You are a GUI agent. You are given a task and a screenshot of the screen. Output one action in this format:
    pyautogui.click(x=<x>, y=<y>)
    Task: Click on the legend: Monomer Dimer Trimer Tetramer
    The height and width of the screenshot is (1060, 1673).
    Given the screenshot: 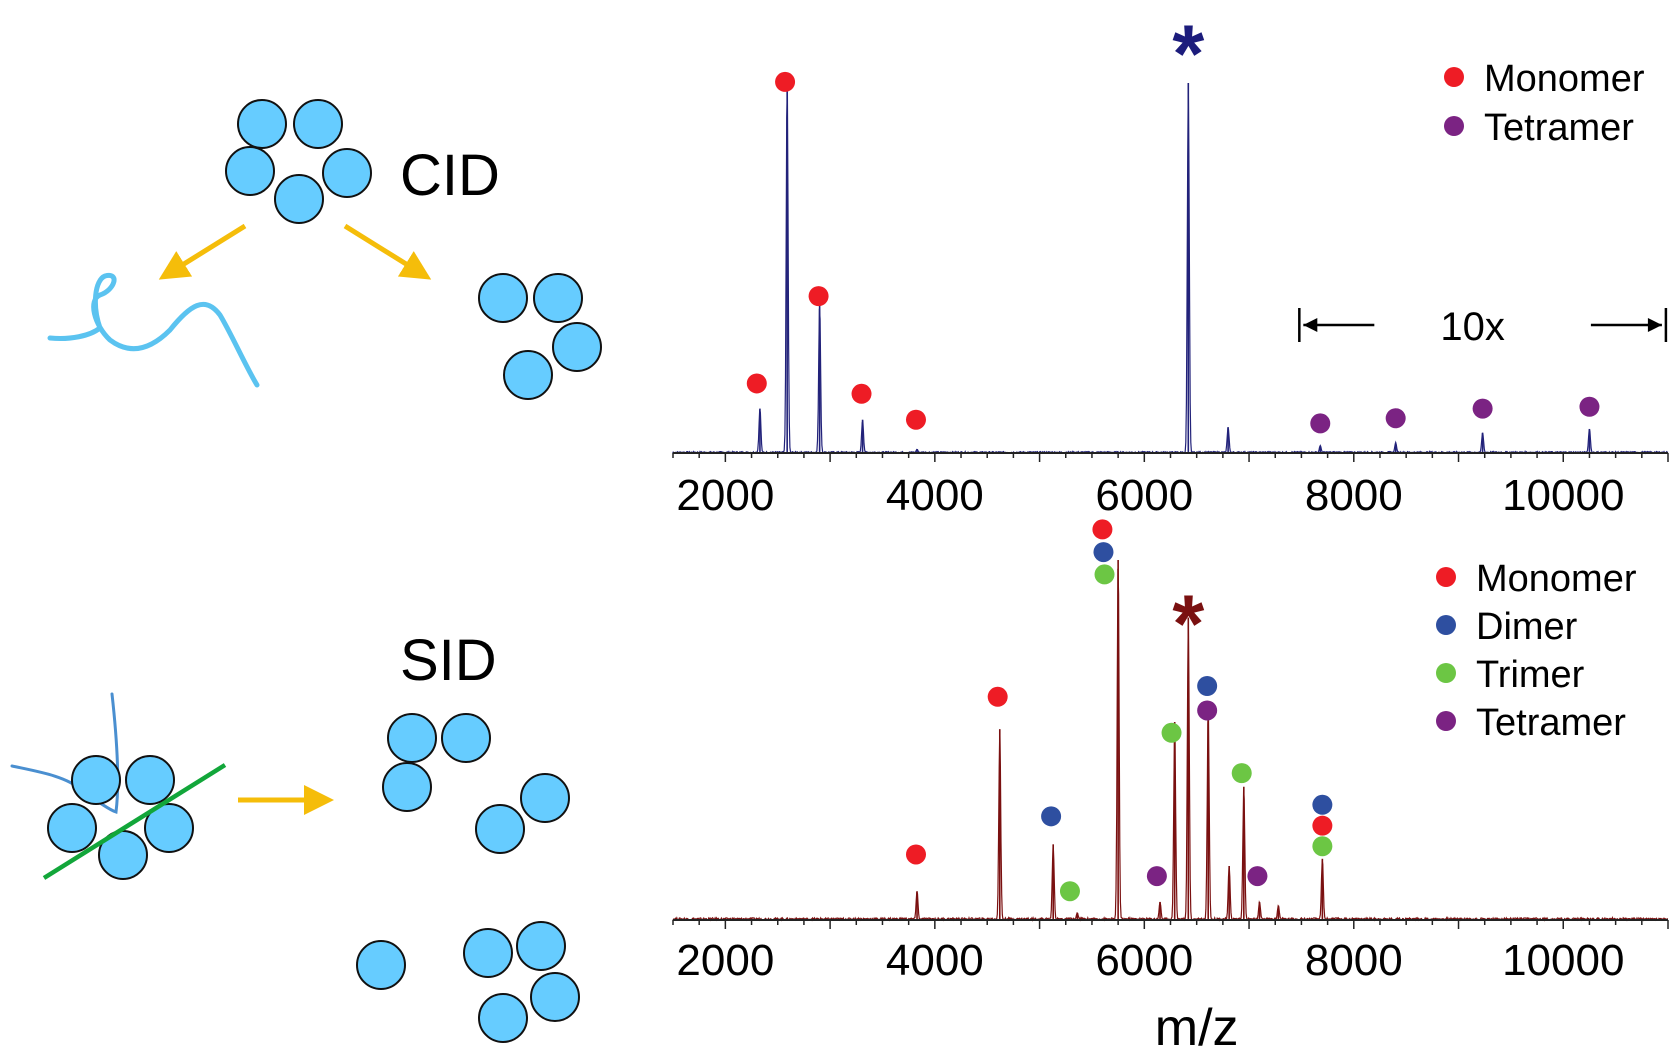 What is the action you would take?
    pyautogui.click(x=1536, y=651)
    